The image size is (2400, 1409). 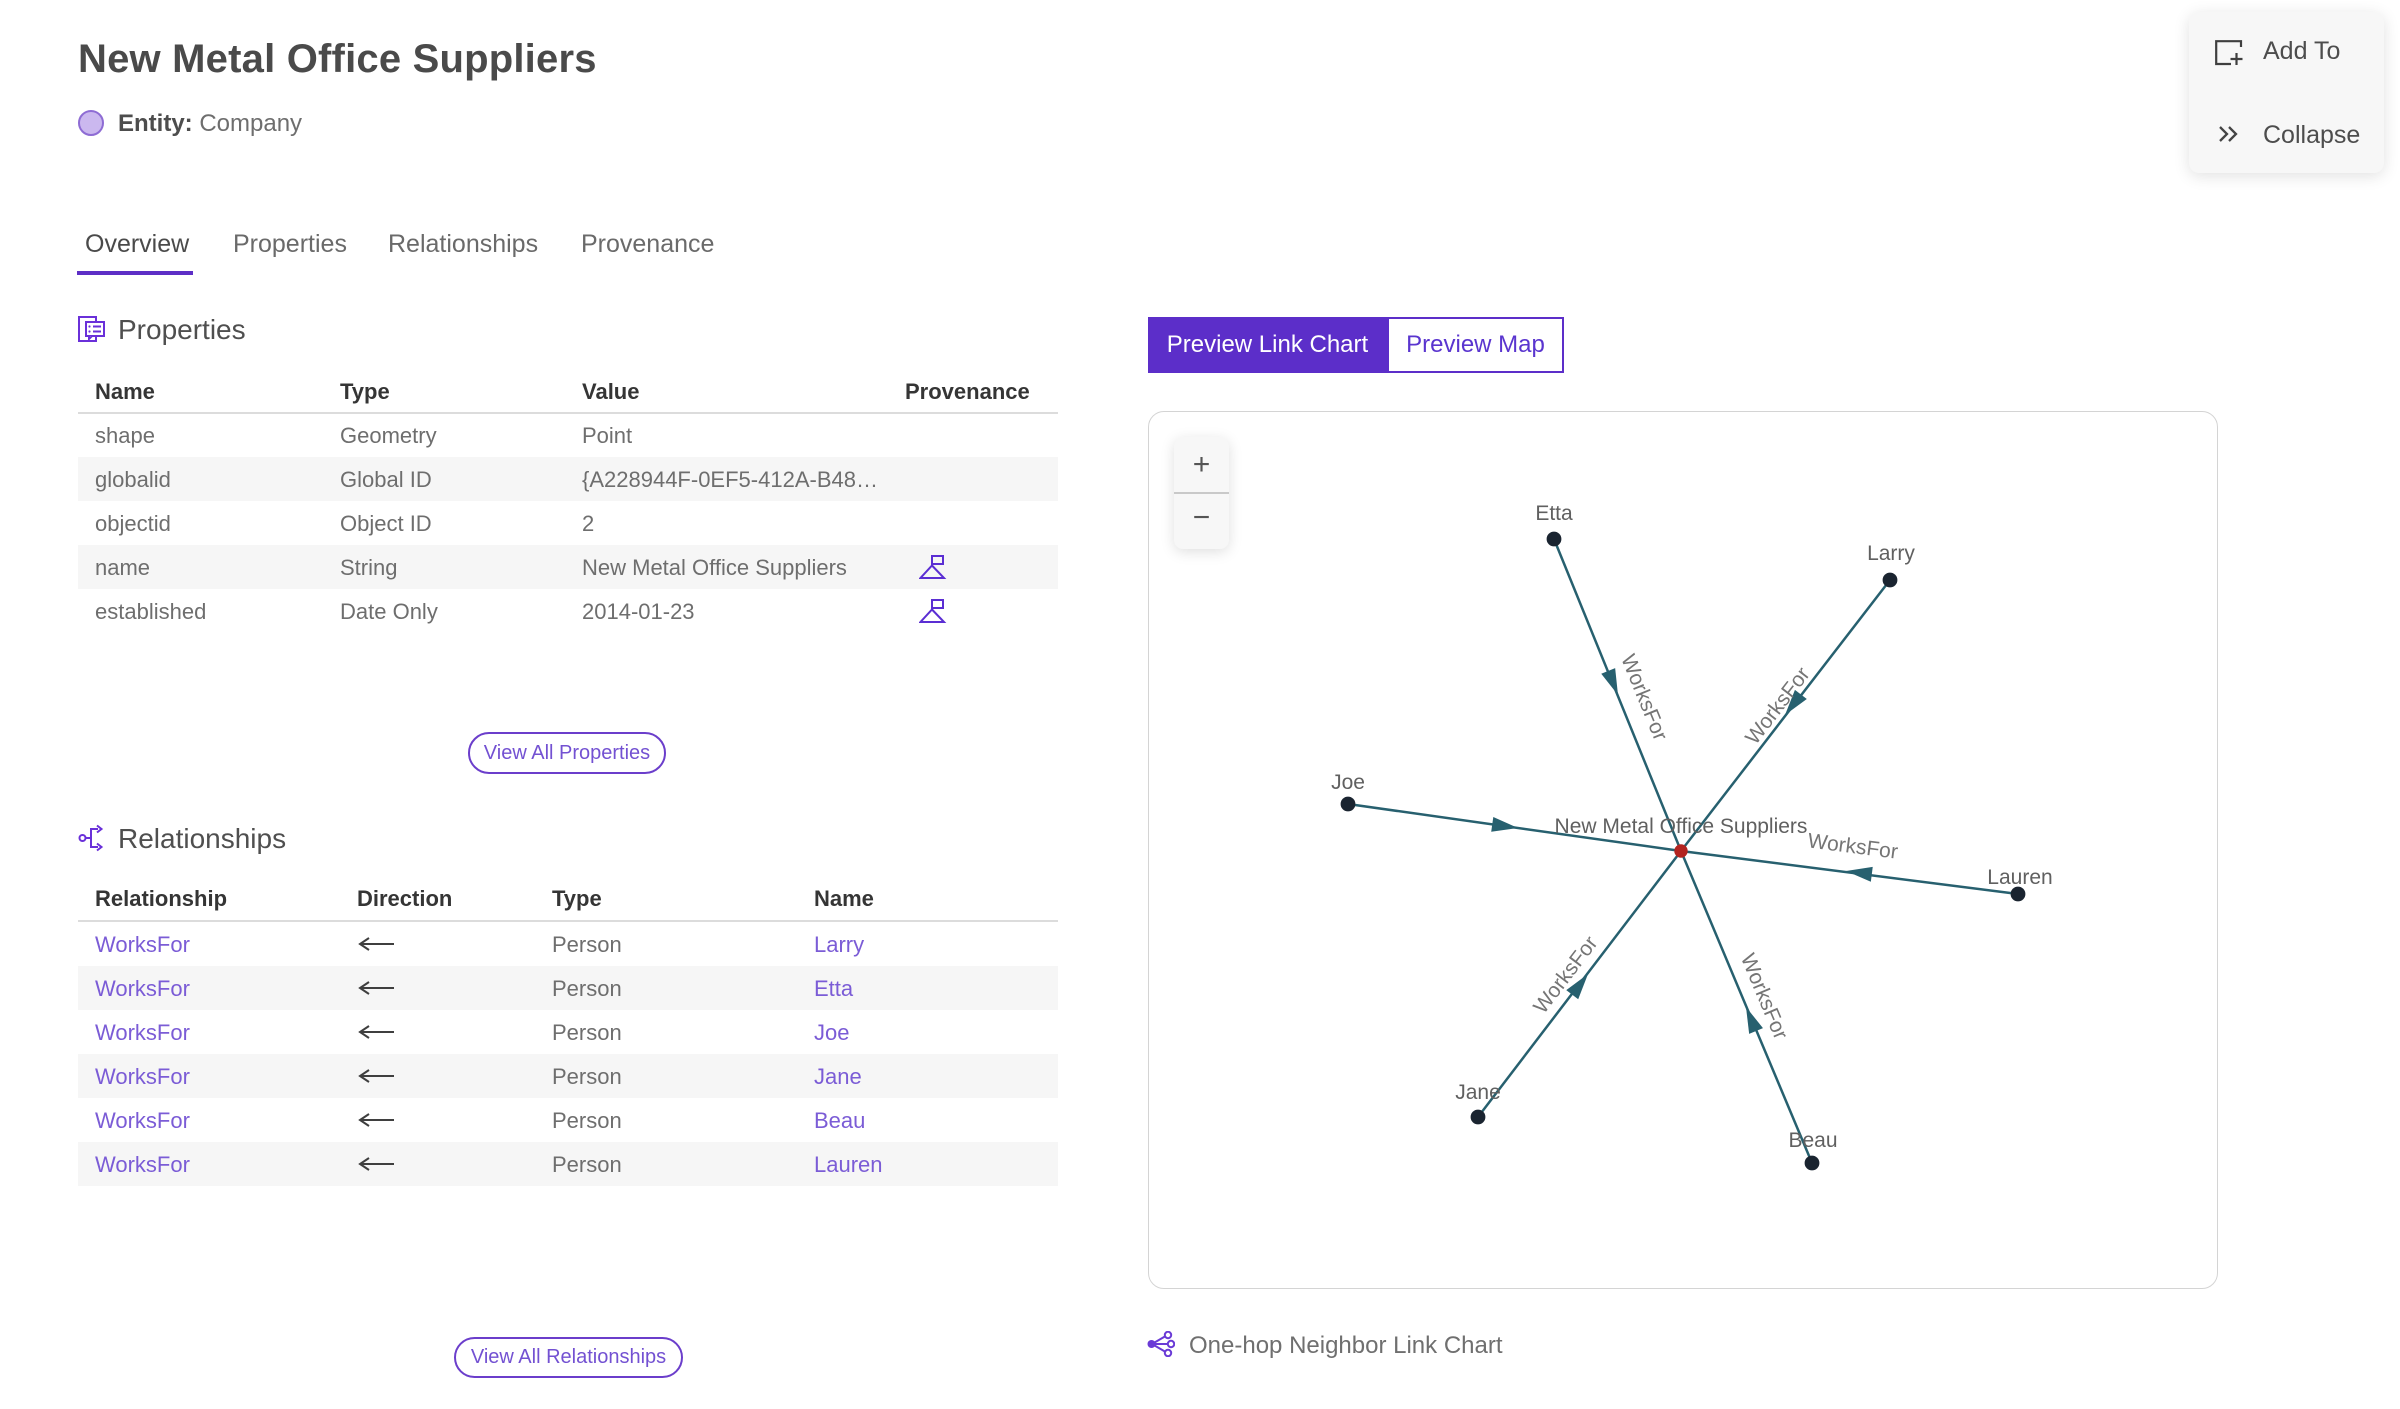 What do you see at coordinates (1554, 513) in the screenshot?
I see `svg-text: Etta` at bounding box center [1554, 513].